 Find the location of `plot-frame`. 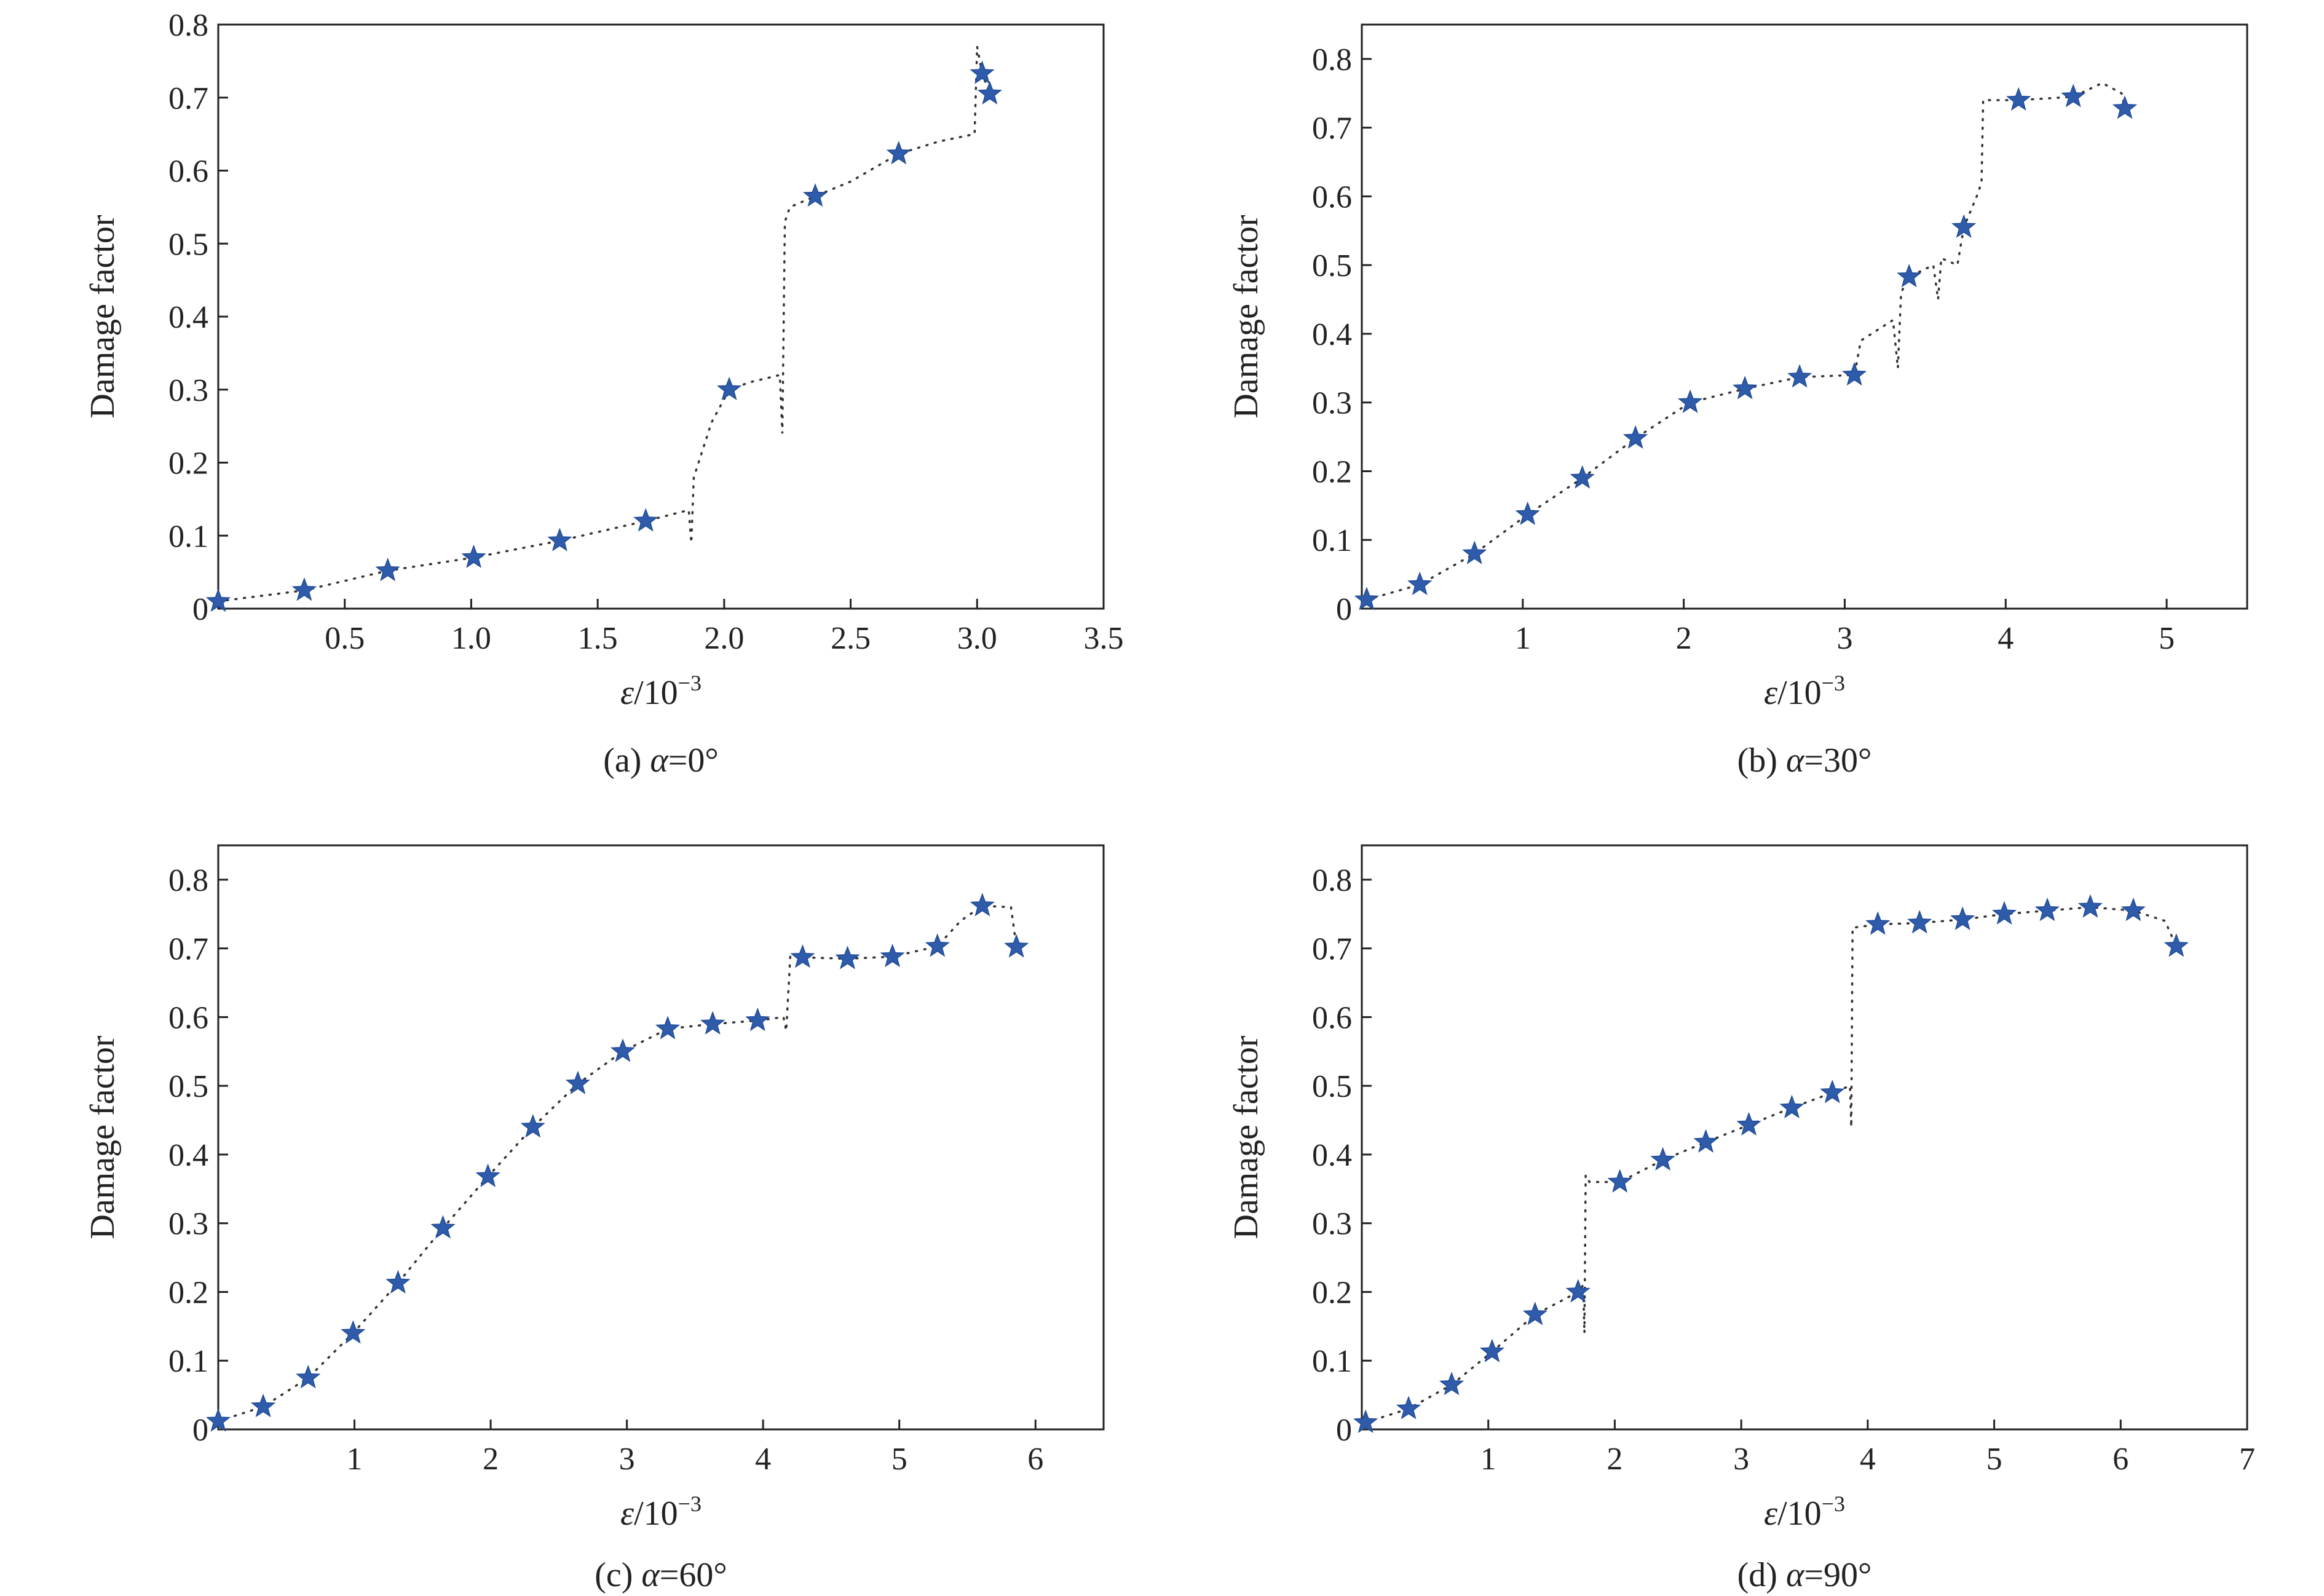

plot-frame is located at coordinates (661, 317).